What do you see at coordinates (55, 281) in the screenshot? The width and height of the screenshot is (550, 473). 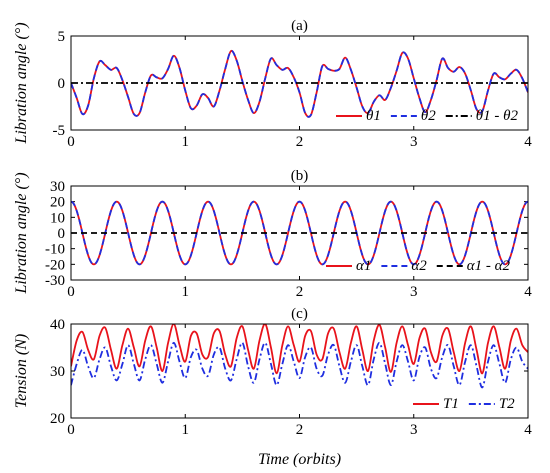 I see `y-tick-label: -30` at bounding box center [55, 281].